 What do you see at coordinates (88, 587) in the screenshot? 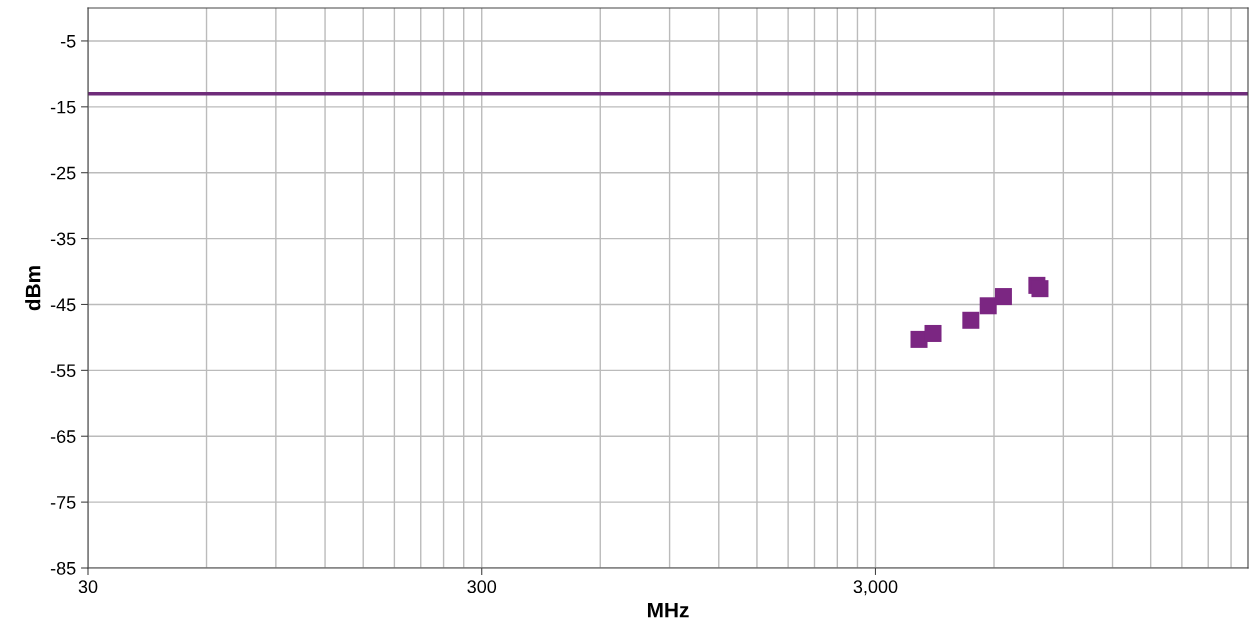
I see `x-tick-label: 30` at bounding box center [88, 587].